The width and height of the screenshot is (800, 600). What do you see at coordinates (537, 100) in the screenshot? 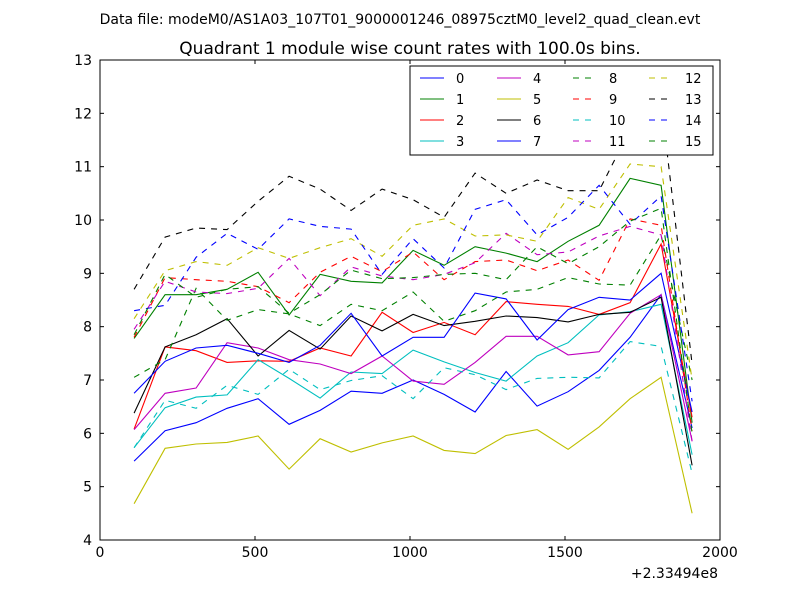
I see `legend-label-5: 5` at bounding box center [537, 100].